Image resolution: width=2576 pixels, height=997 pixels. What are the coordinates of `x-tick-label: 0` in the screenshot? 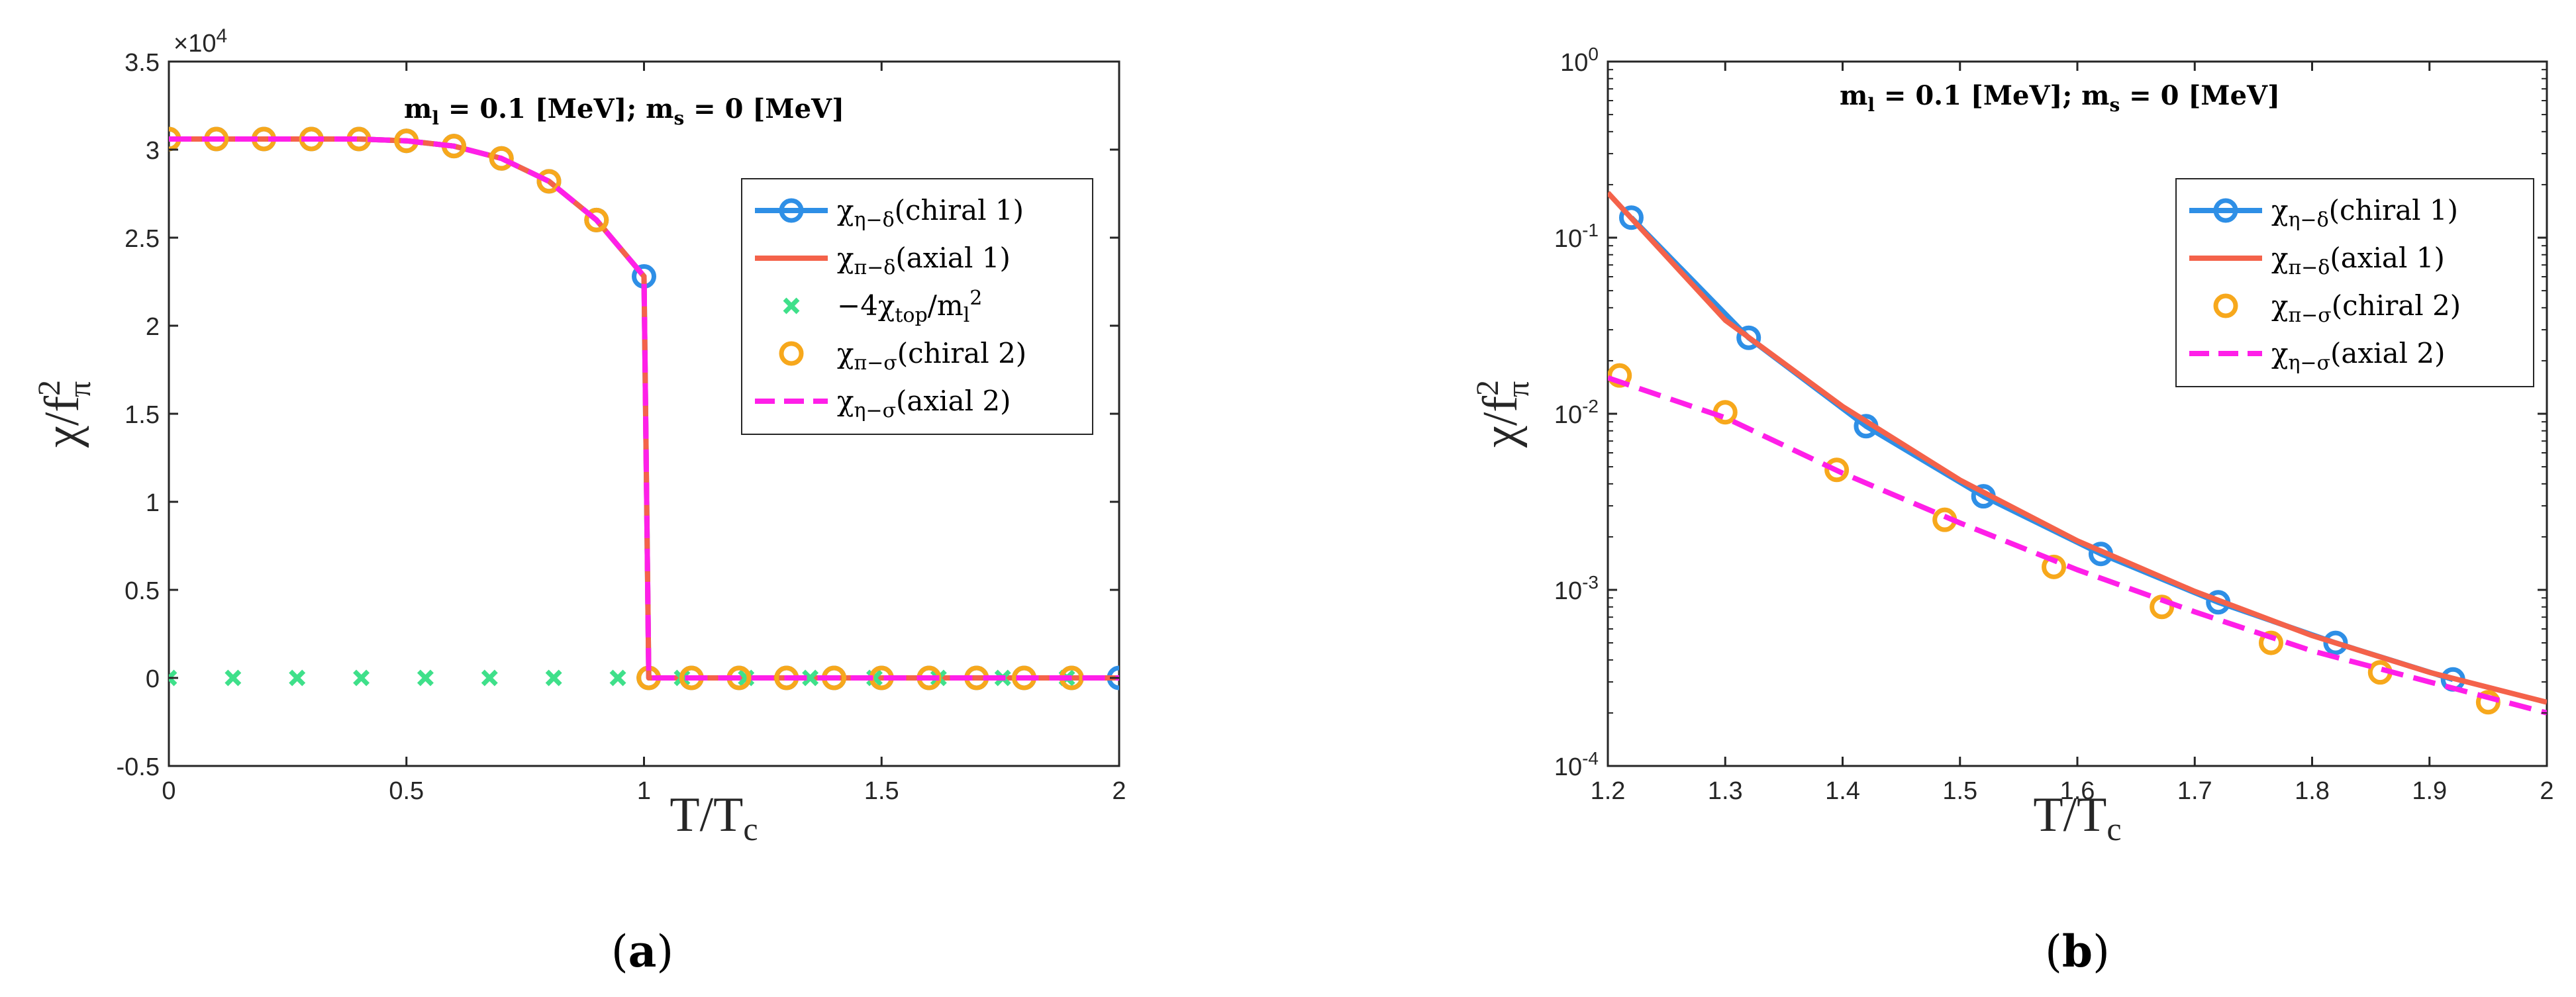 It's located at (168, 791).